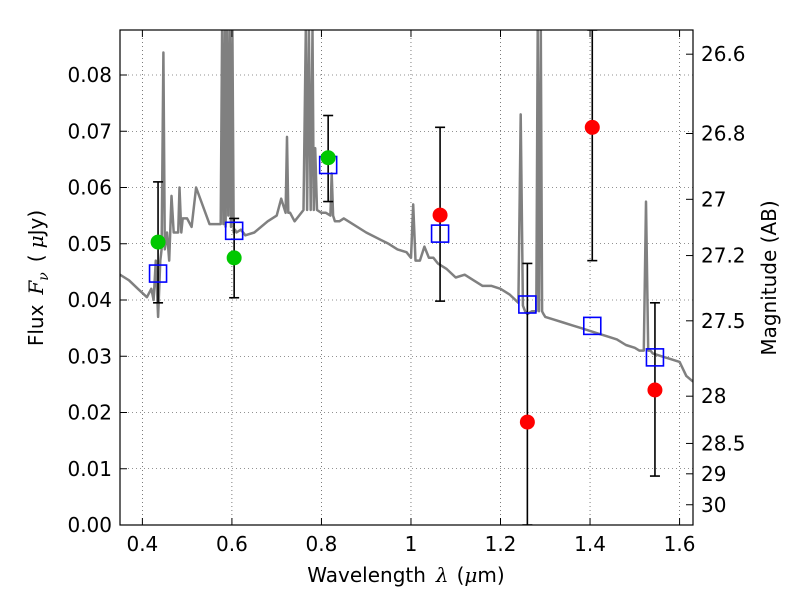 This screenshot has height=600, width=800. I want to click on y-tick-label: 0.02, so click(89, 413).